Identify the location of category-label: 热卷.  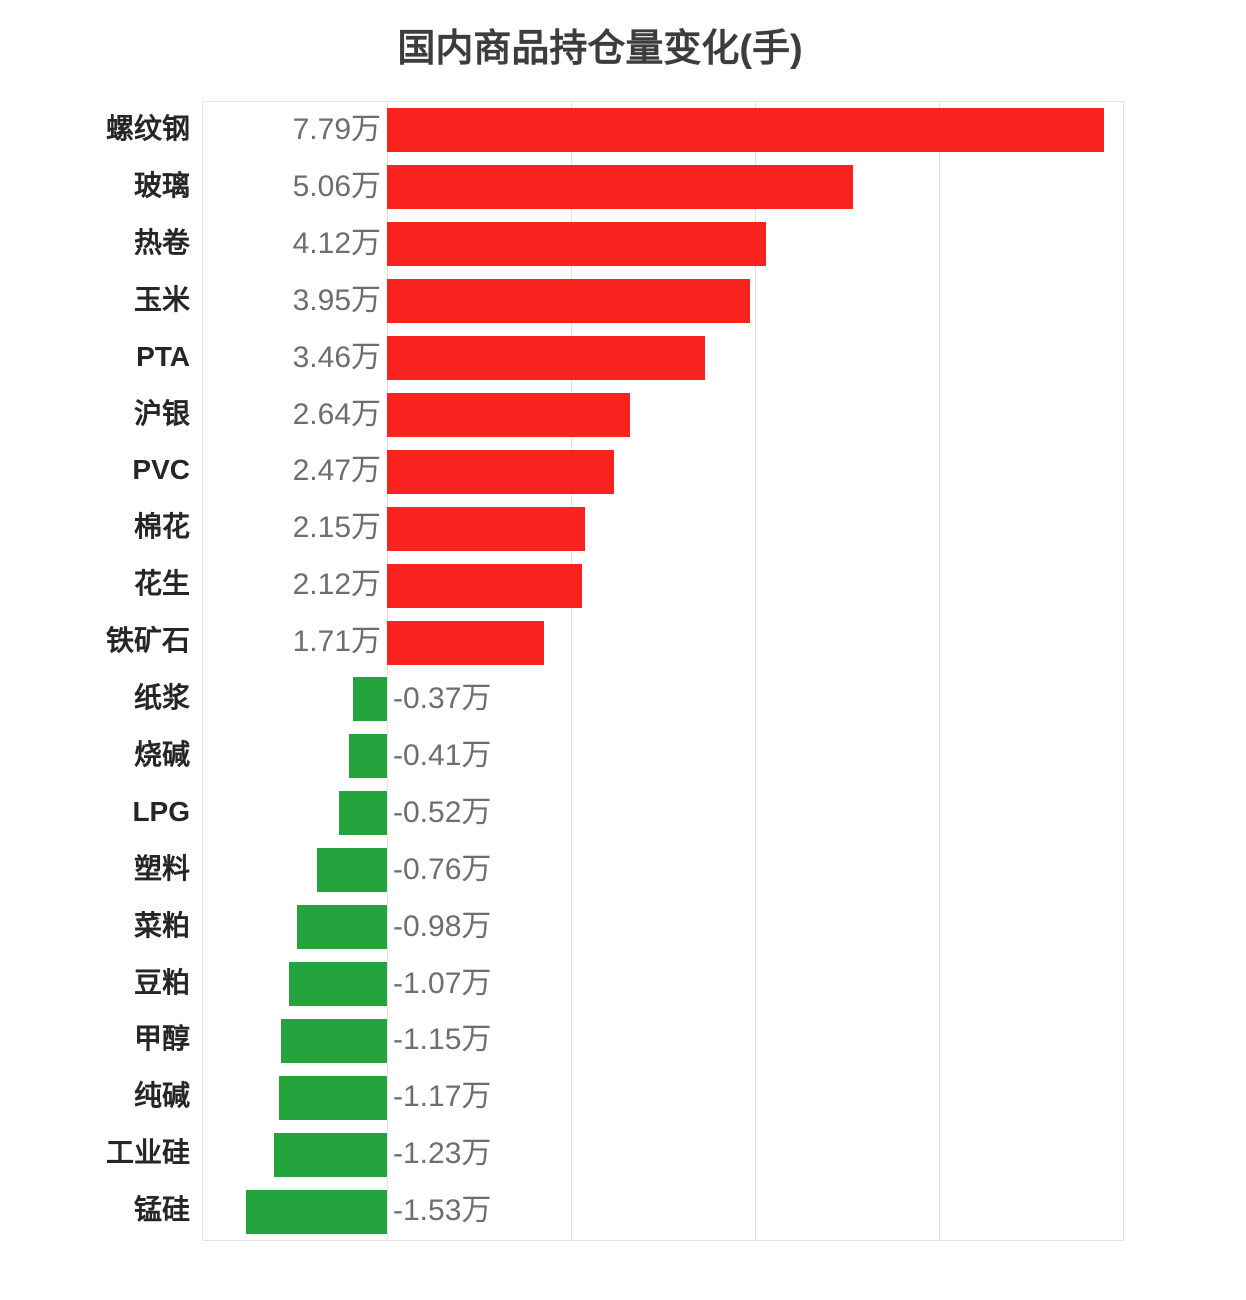
(161, 242).